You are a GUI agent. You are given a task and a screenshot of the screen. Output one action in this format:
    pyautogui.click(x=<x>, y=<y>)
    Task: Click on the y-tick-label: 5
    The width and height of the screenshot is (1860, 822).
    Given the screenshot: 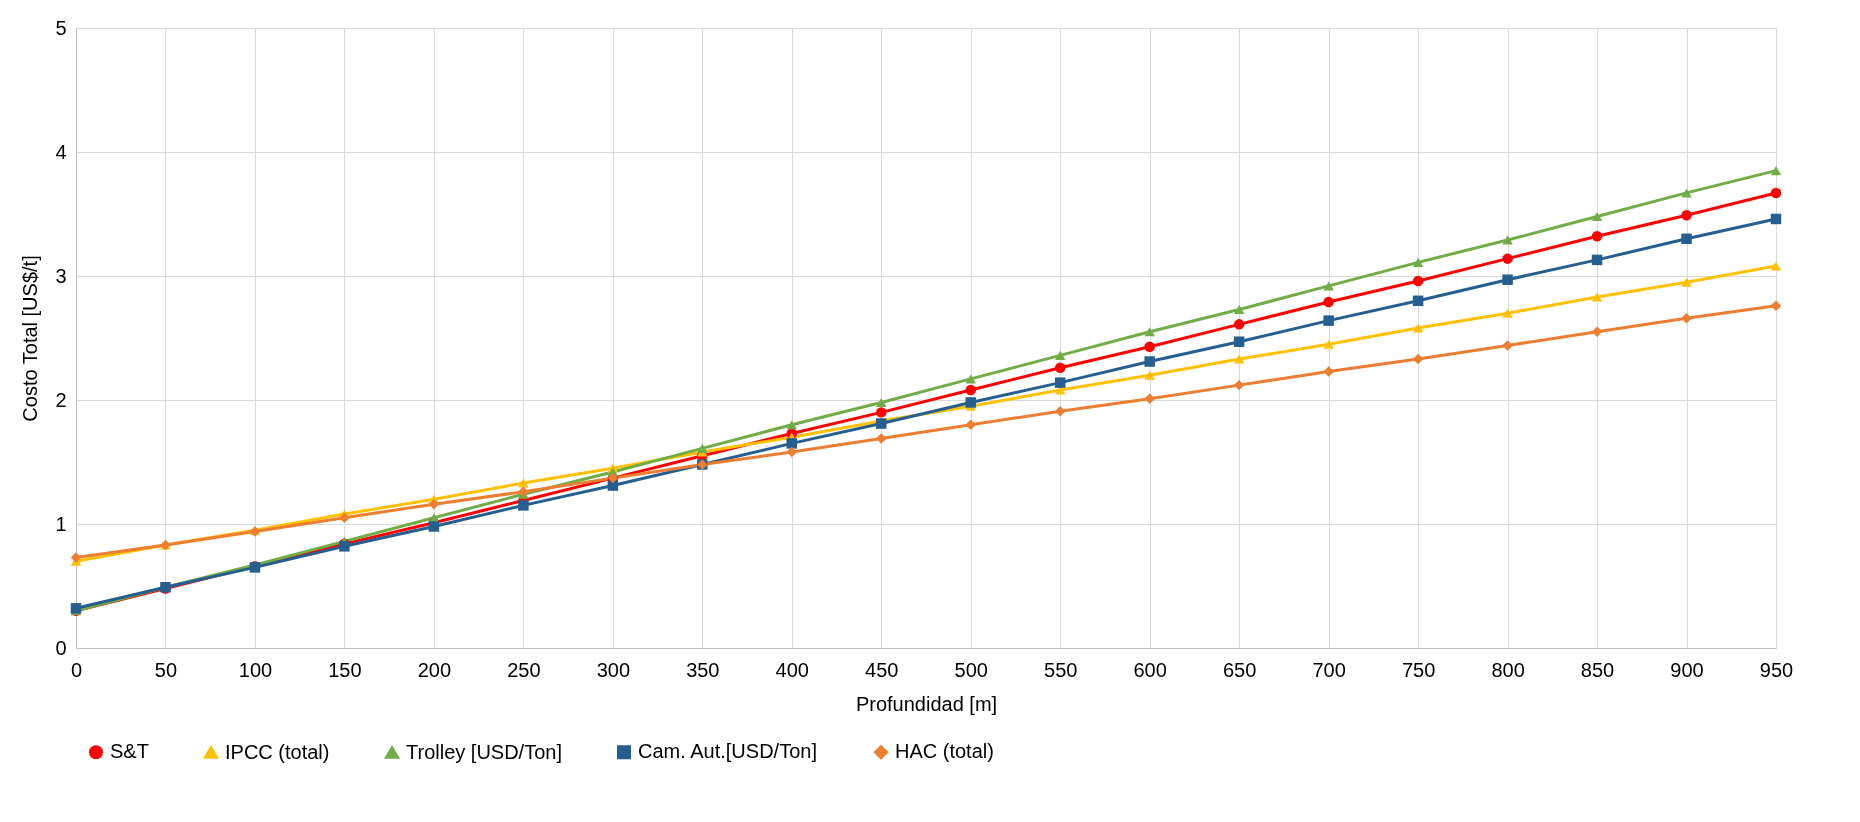 What is the action you would take?
    pyautogui.click(x=61, y=27)
    